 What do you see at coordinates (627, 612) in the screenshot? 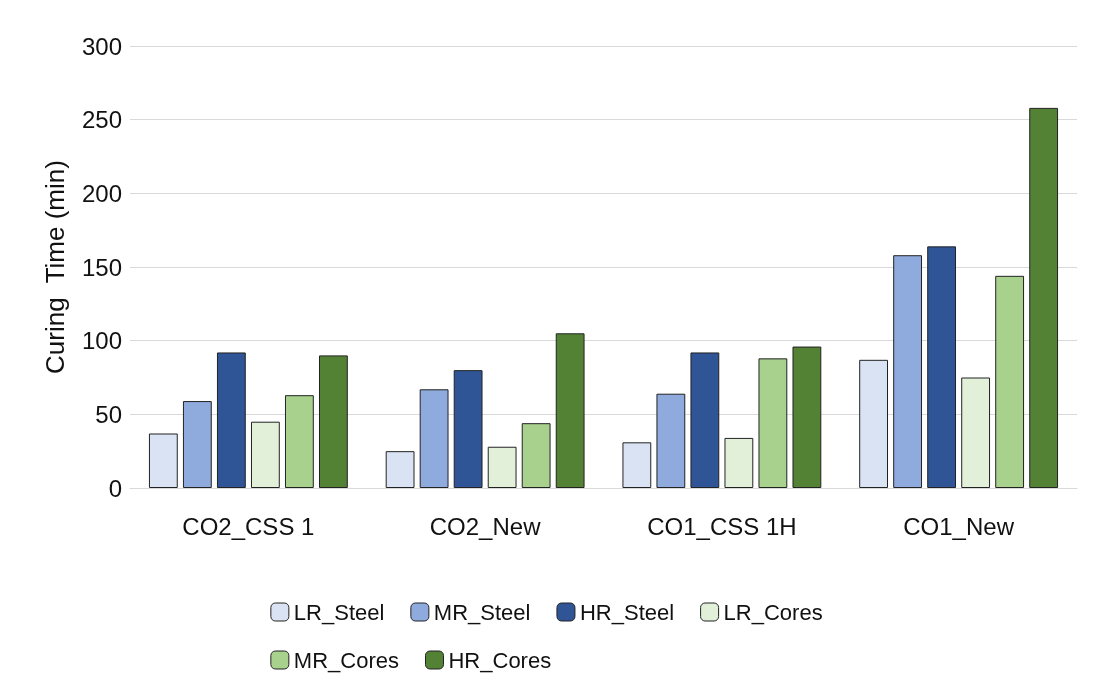
I see `legend-label: HR_Steel` at bounding box center [627, 612].